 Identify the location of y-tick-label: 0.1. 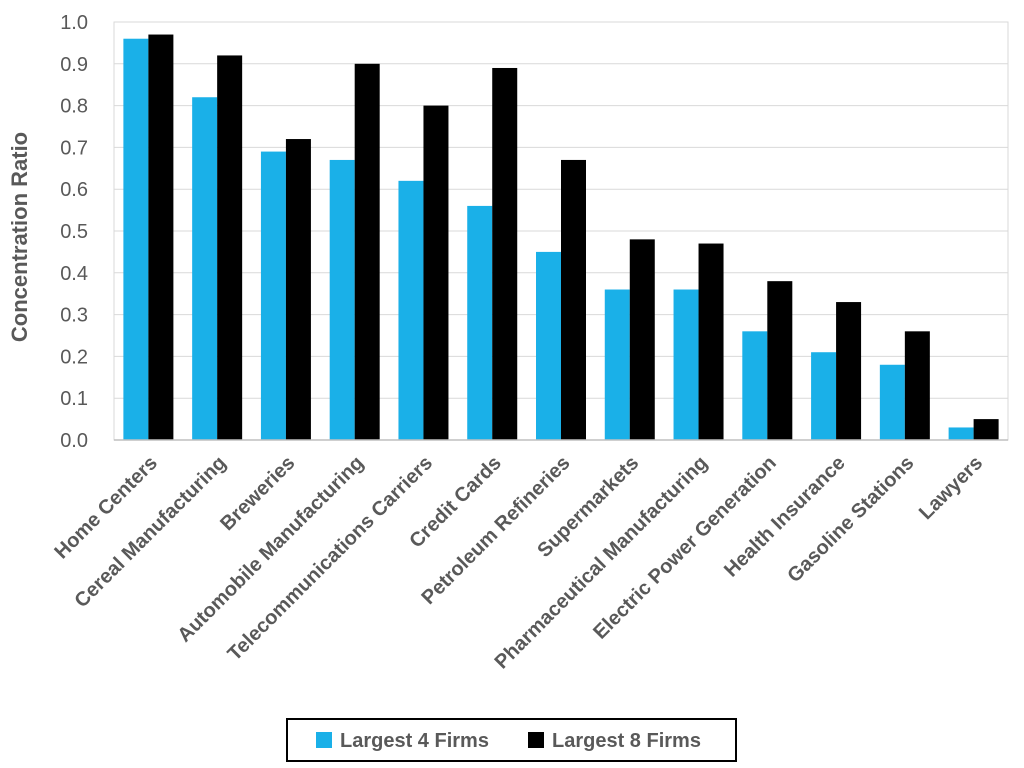
(74, 399).